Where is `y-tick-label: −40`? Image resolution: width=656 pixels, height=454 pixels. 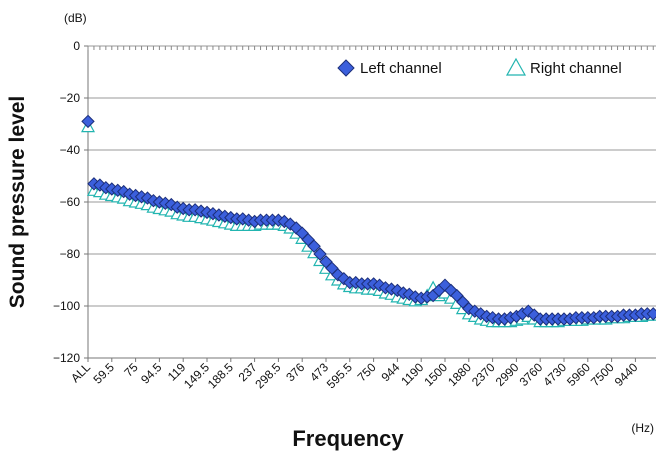 y-tick-label: −40 is located at coordinates (70, 150).